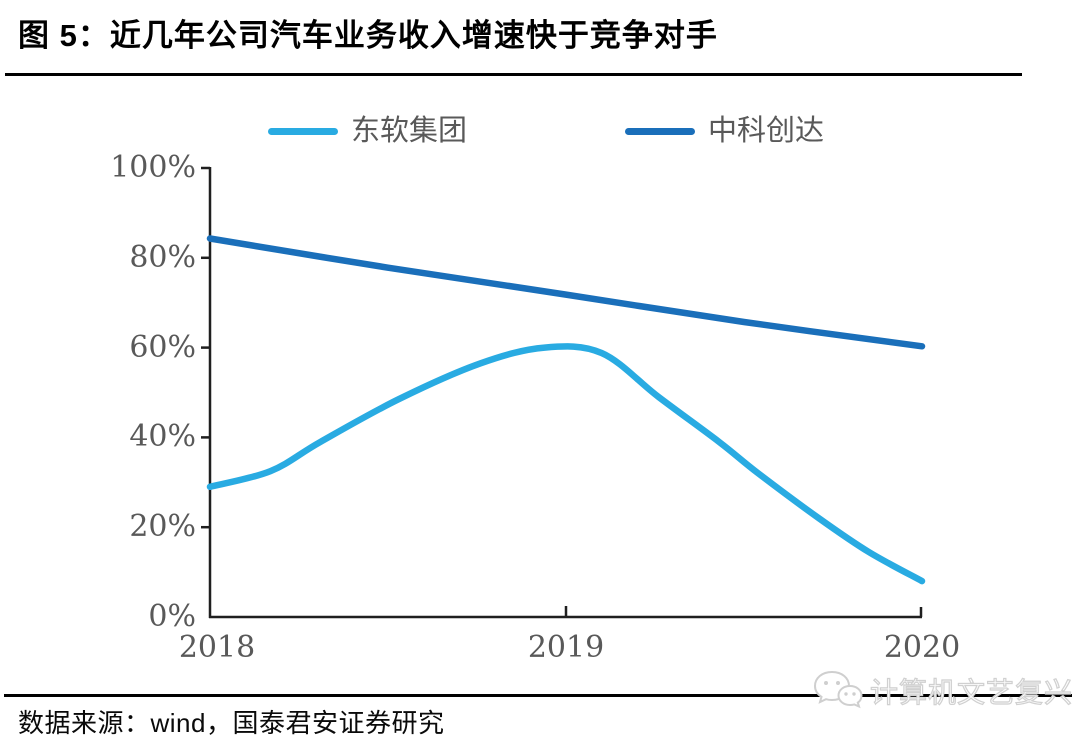 This screenshot has height=744, width=1080. I want to click on legend-swatch-thundersoft, so click(660, 131).